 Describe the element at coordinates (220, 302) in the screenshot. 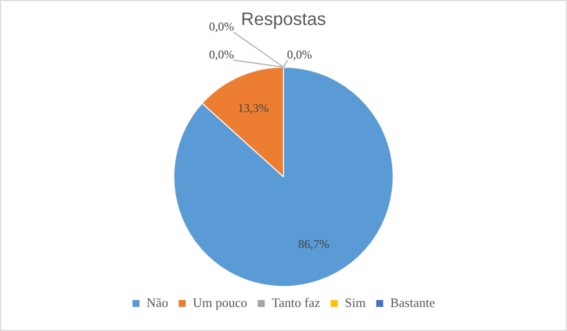

I see `legend-label: Um pouco` at that location.